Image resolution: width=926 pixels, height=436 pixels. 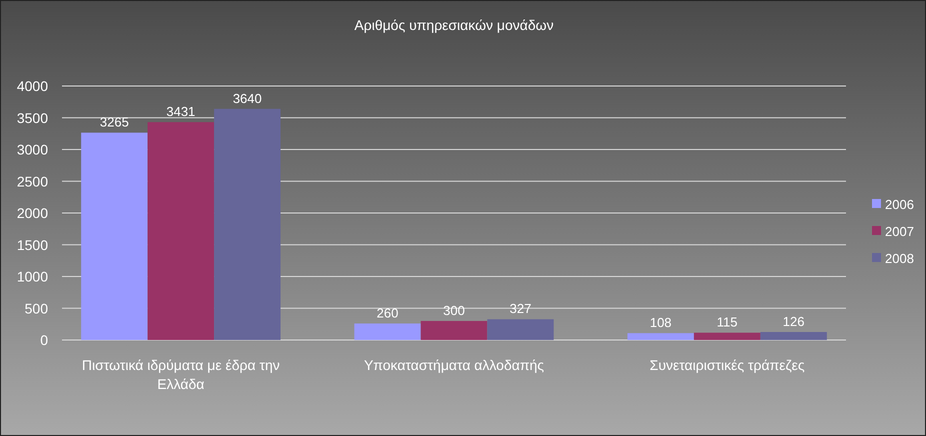 What do you see at coordinates (44, 340) in the screenshot?
I see `y-tick-label: 0` at bounding box center [44, 340].